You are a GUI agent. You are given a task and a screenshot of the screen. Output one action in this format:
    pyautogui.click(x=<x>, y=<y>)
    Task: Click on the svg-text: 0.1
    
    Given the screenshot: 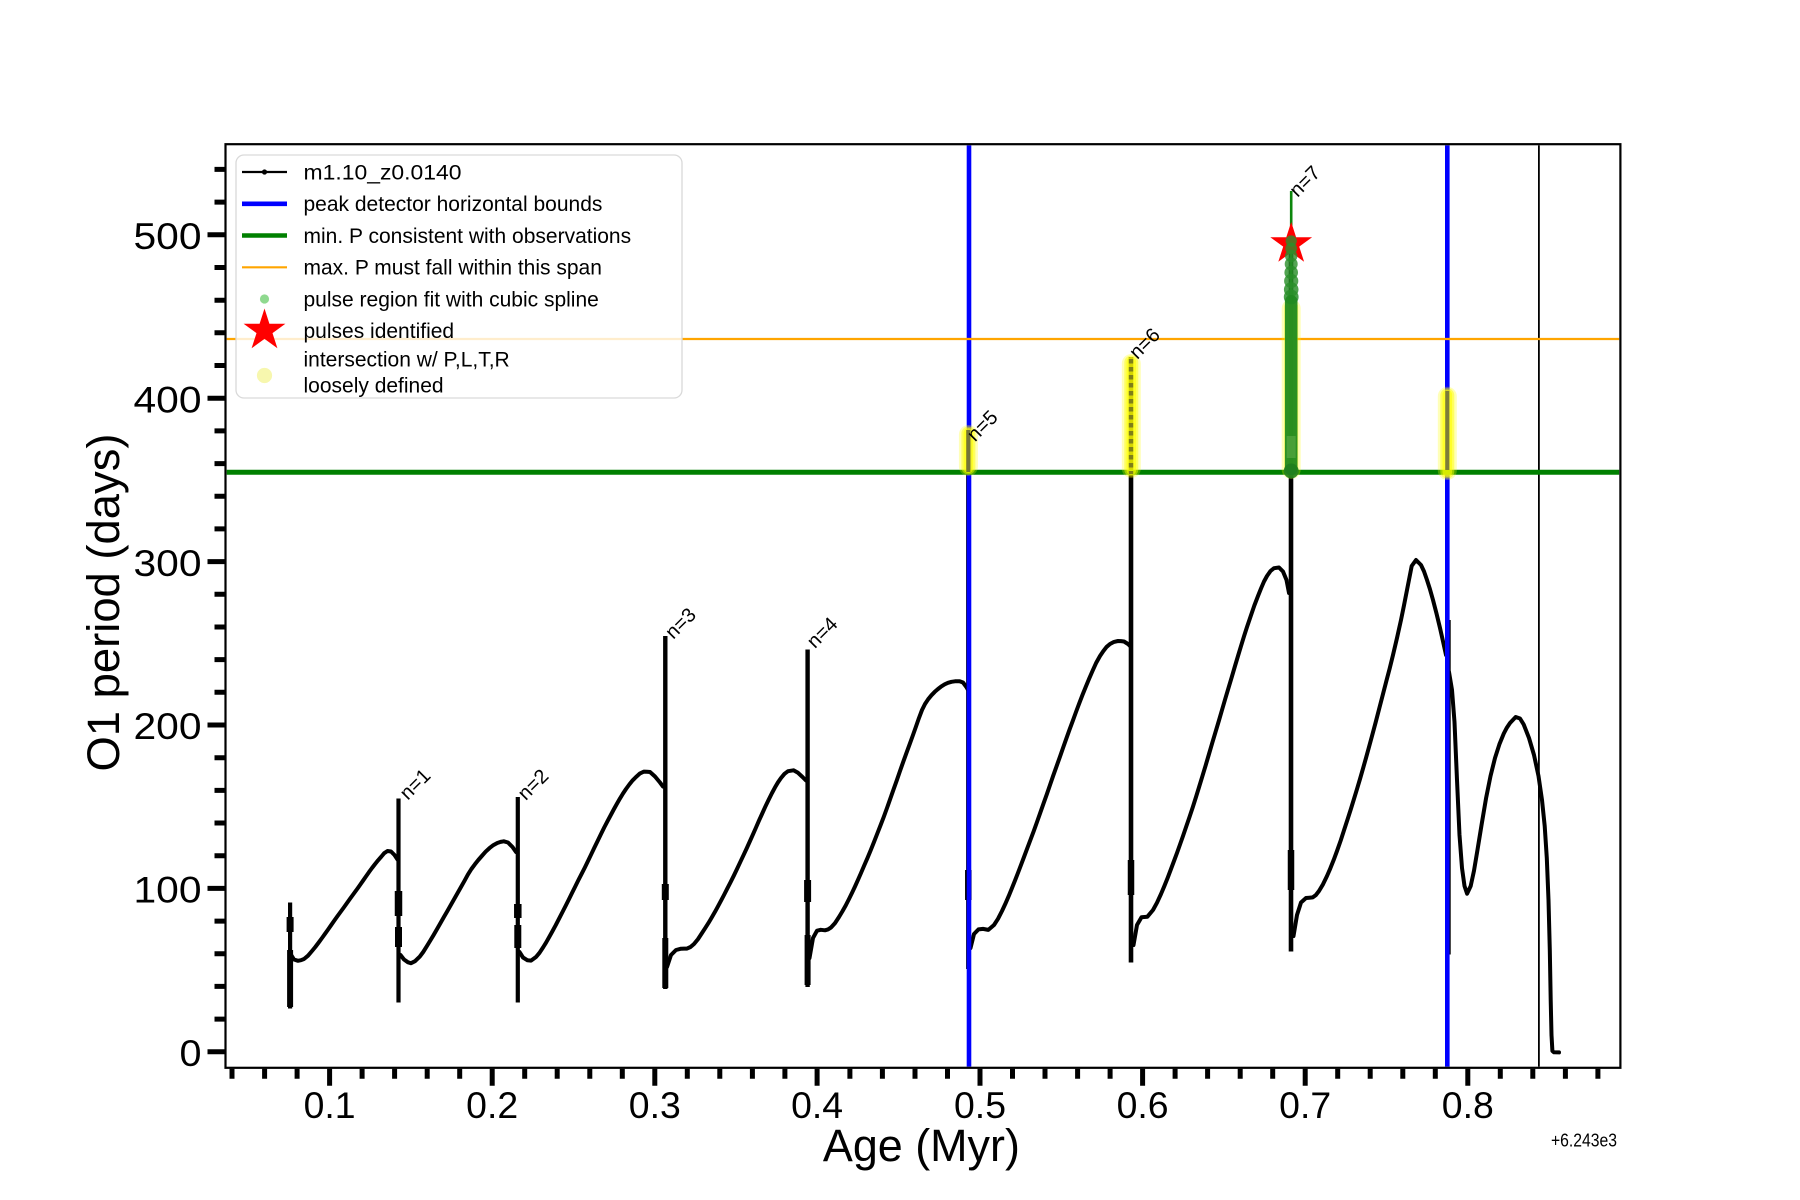 What is the action you would take?
    pyautogui.click(x=330, y=1105)
    